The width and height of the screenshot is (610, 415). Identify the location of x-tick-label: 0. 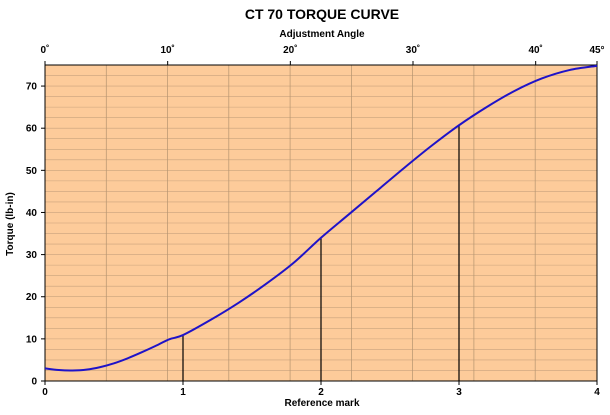
(45, 392).